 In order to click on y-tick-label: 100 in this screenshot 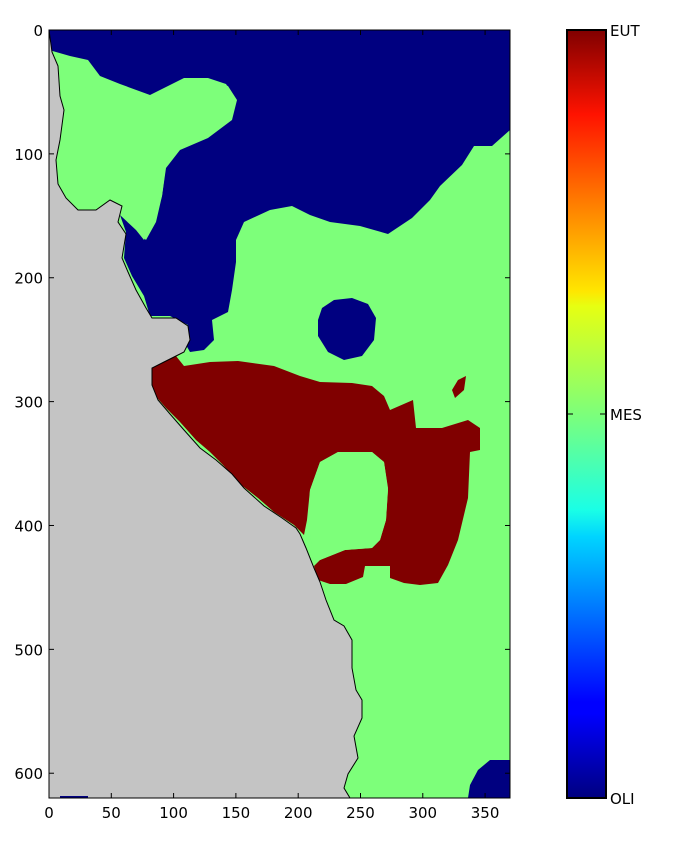, I will do `click(28, 155)`.